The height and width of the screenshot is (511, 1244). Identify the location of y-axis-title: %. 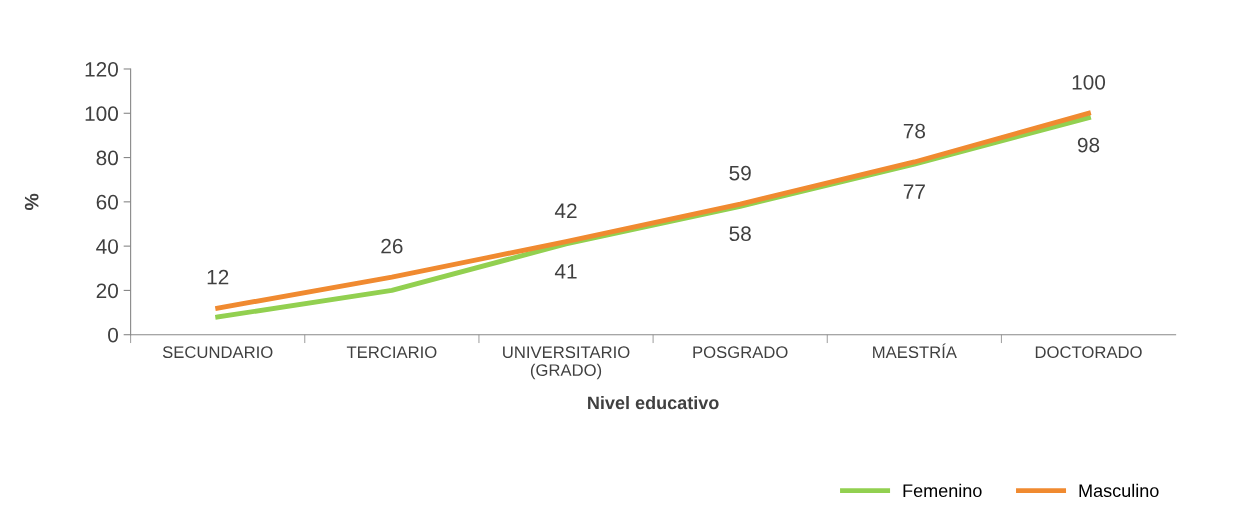
(31, 202).